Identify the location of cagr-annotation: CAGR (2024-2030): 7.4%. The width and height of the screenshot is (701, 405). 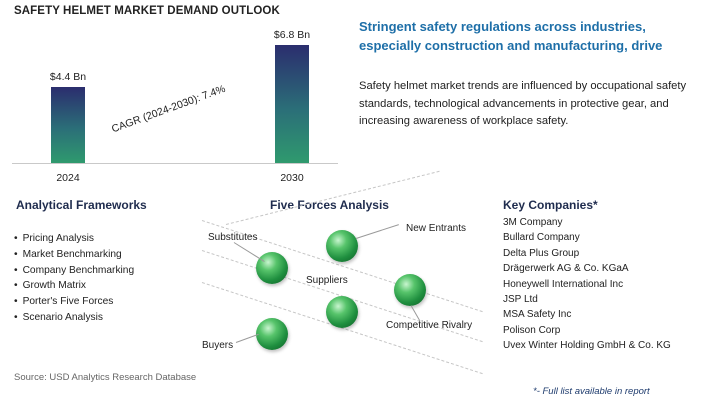
(169, 109).